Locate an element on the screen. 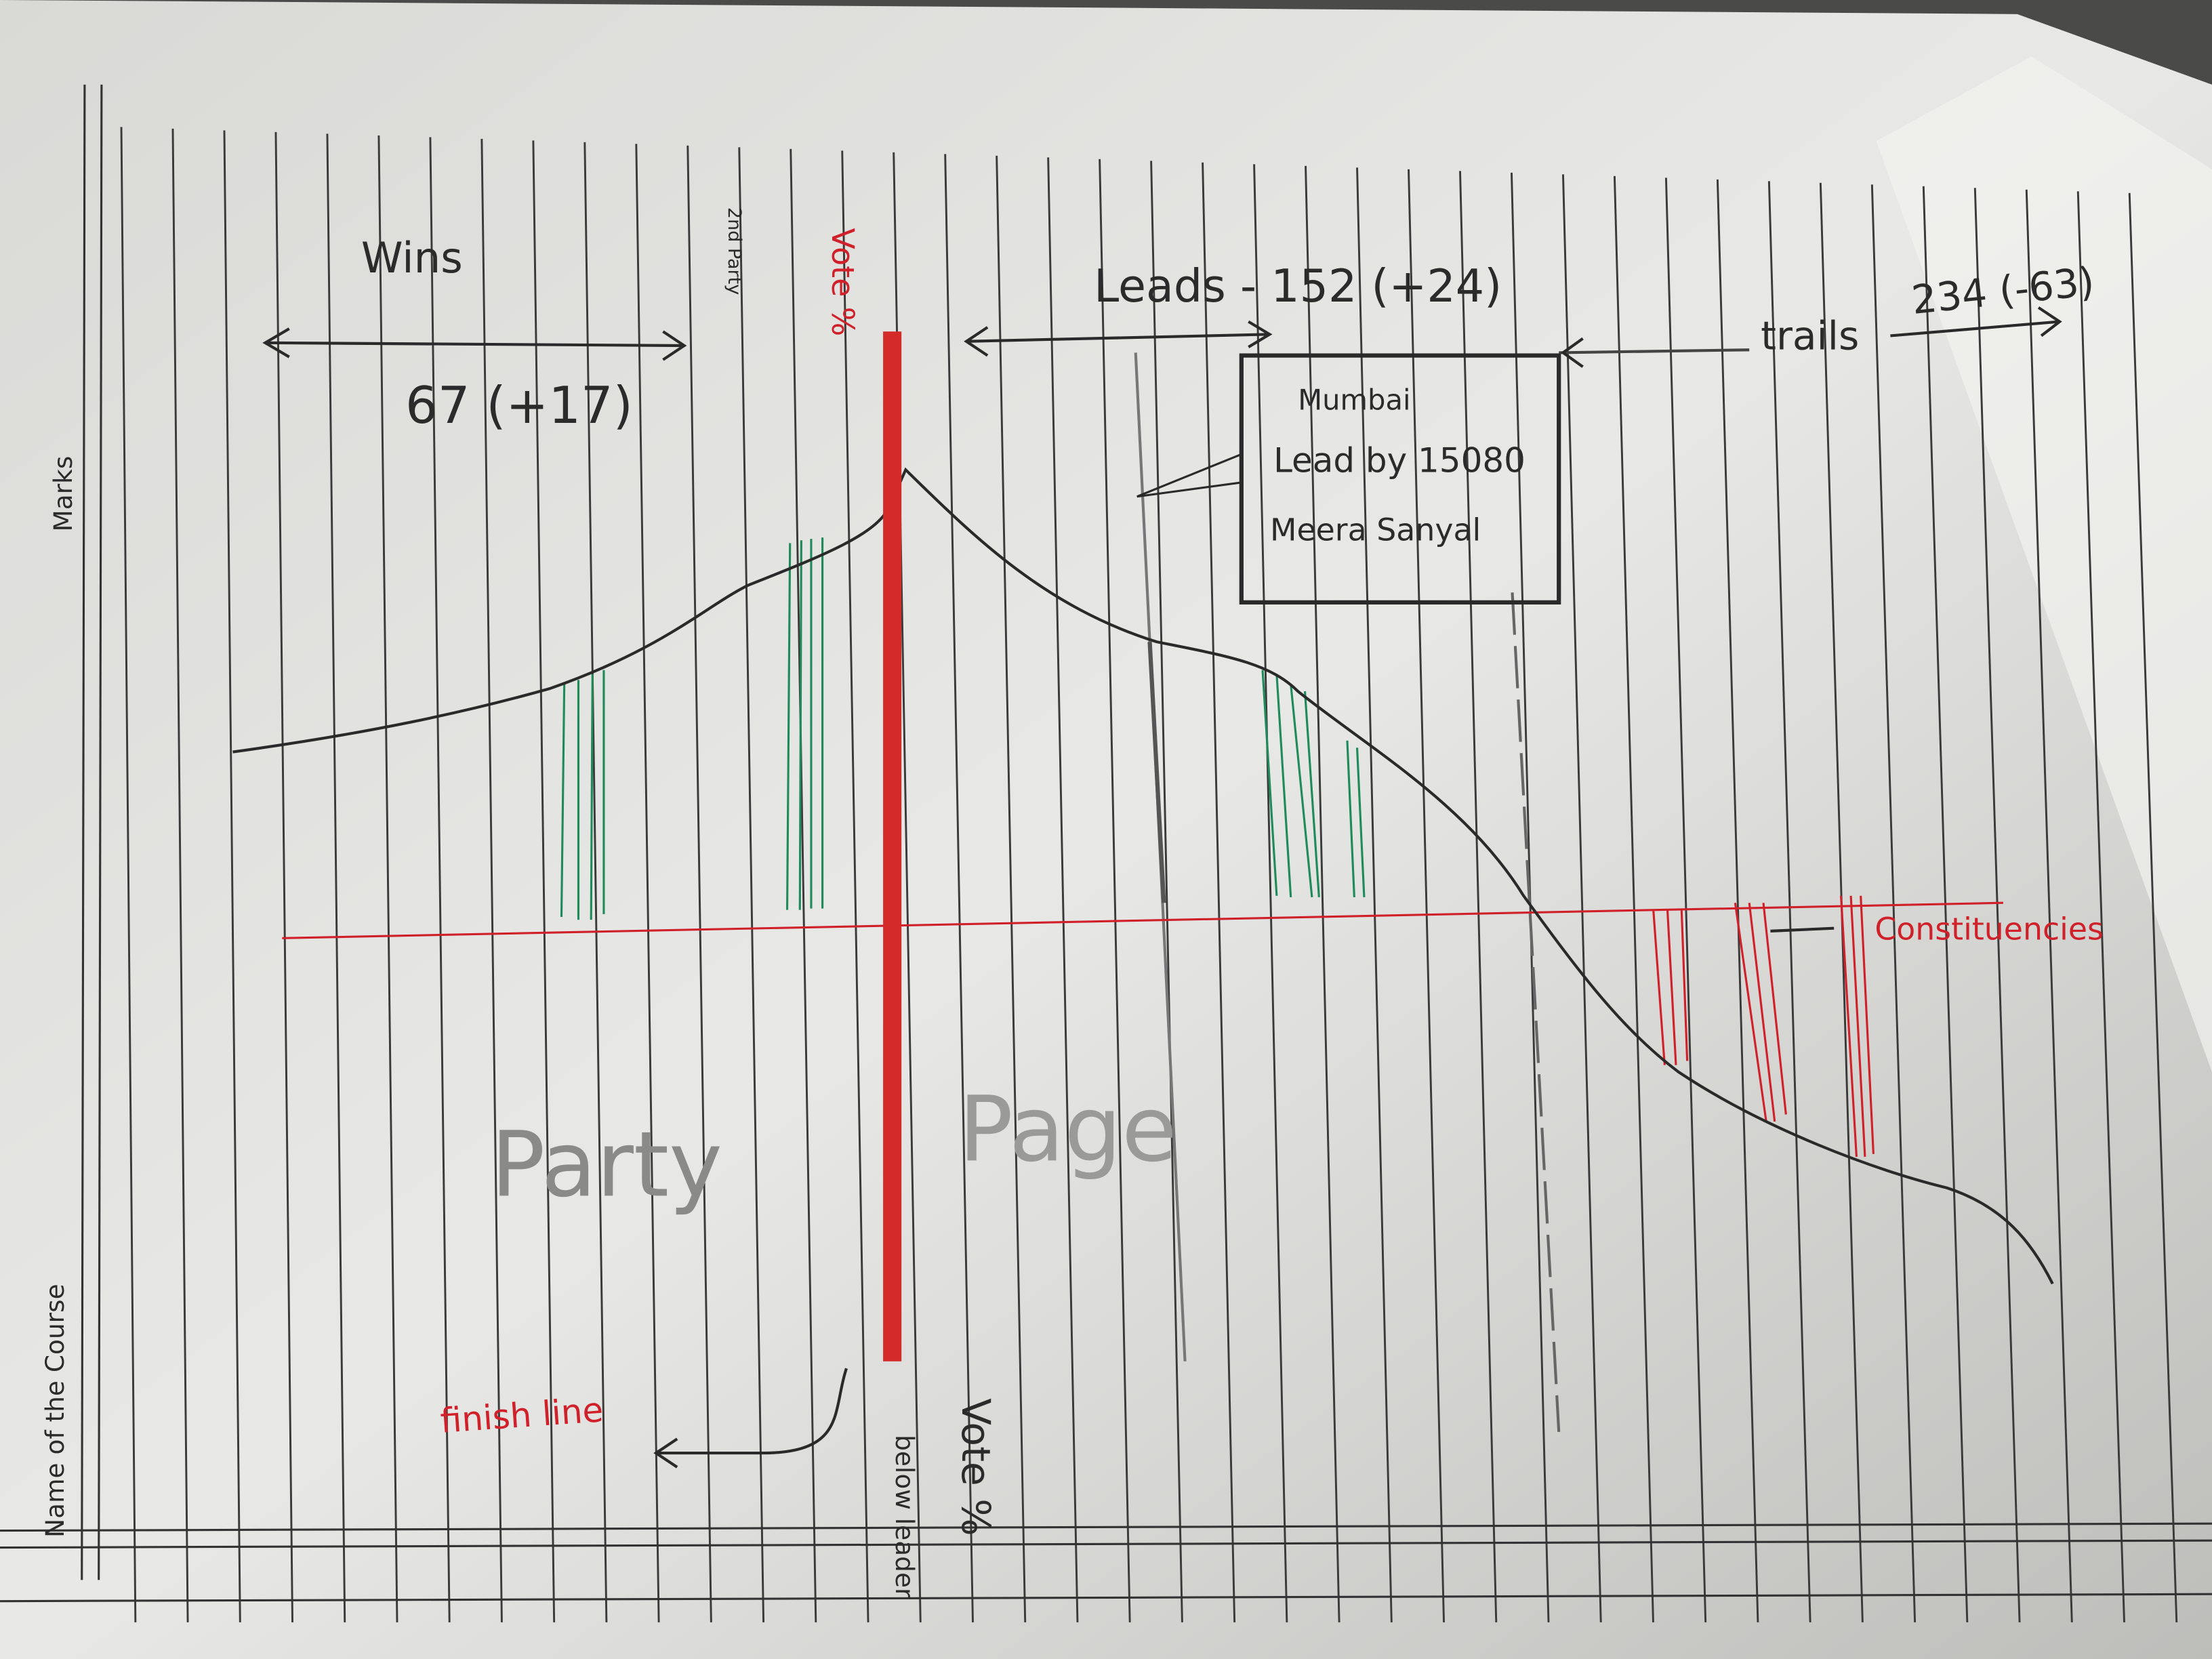  paper-glare is located at coordinates (2044, 564).